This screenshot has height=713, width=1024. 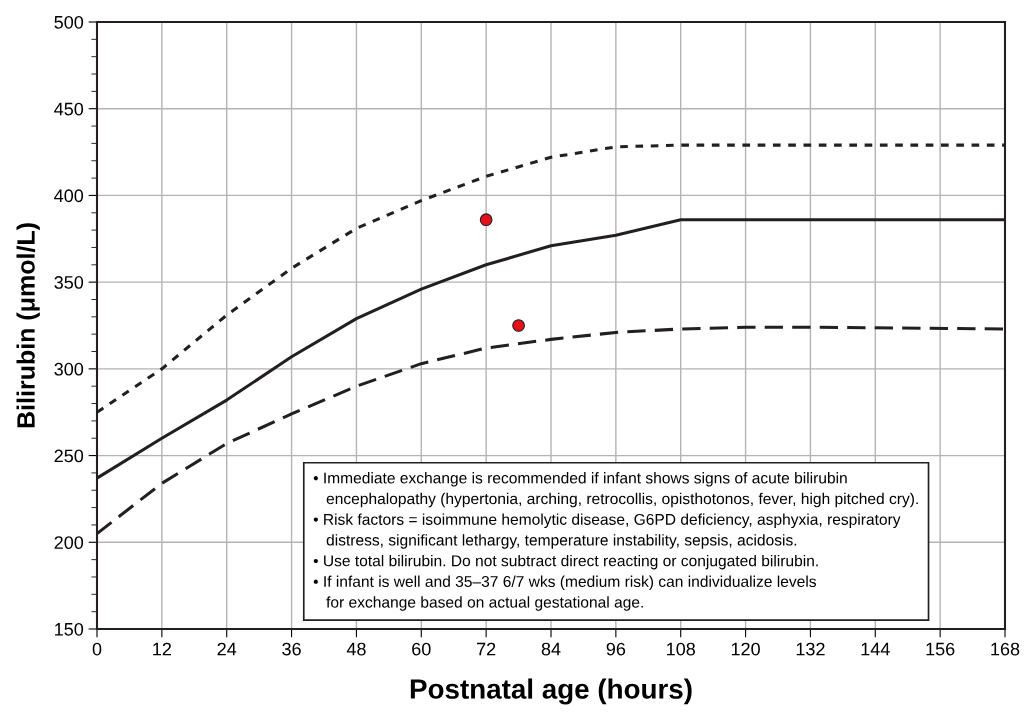 I want to click on annotation: • Immediate exchange is recommended if infant shows signs of acute bilirubin encephalopathy (hypertonia, arching, retrocollis, opisthotonos, fever, high pitched cry)., so click(x=615, y=490).